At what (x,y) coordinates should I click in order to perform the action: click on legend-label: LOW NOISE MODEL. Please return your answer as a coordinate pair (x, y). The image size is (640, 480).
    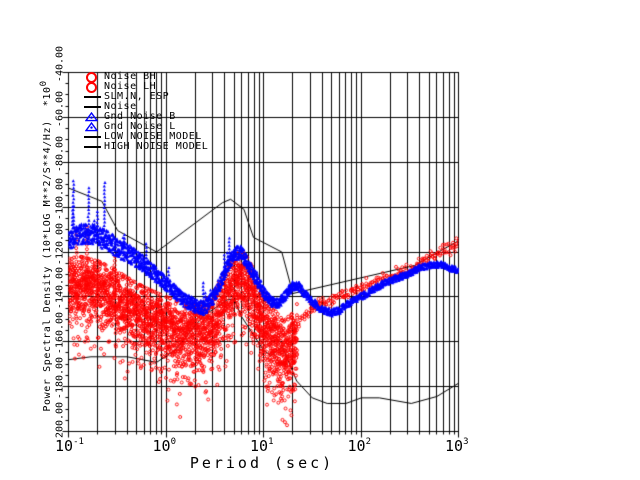
    Looking at the image, I should click on (153, 136).